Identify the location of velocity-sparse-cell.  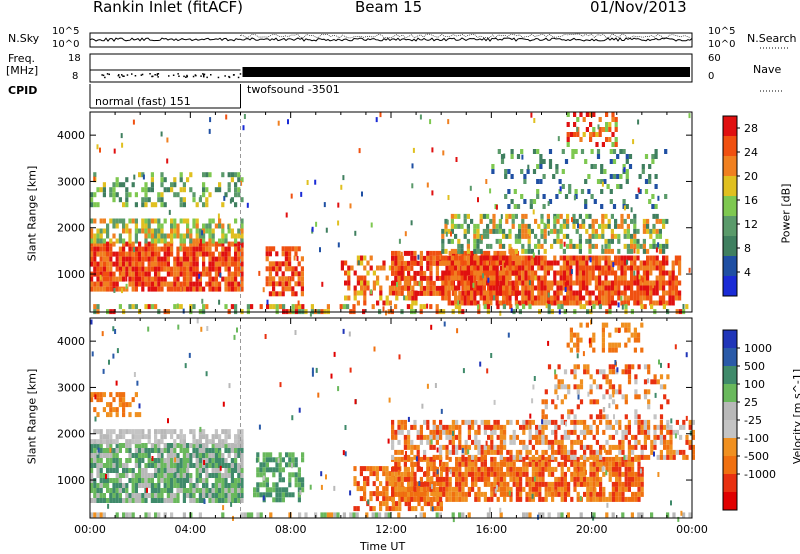
(295, 332).